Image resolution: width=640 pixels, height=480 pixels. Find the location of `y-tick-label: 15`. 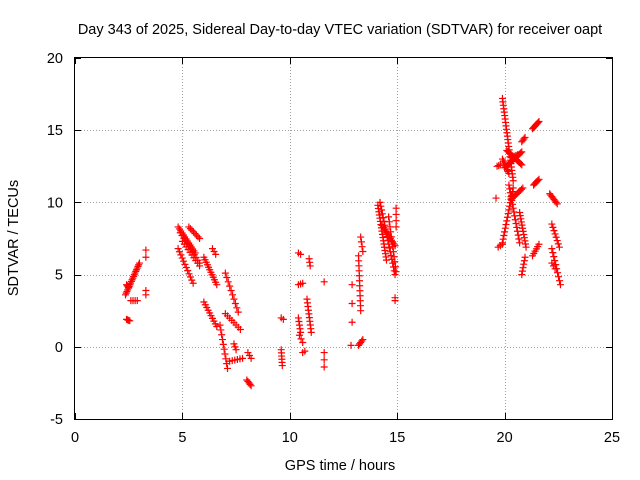

y-tick-label: 15 is located at coordinates (55, 131).